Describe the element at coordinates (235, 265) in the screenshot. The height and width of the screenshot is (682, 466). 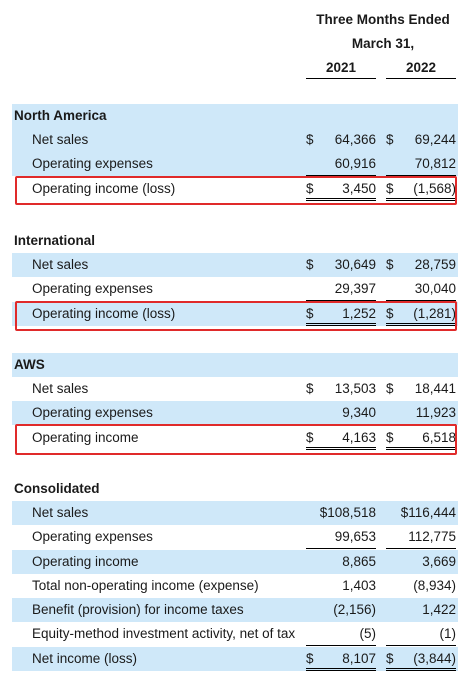
I see `table-row: Net sales $30,649 $28,759` at that location.